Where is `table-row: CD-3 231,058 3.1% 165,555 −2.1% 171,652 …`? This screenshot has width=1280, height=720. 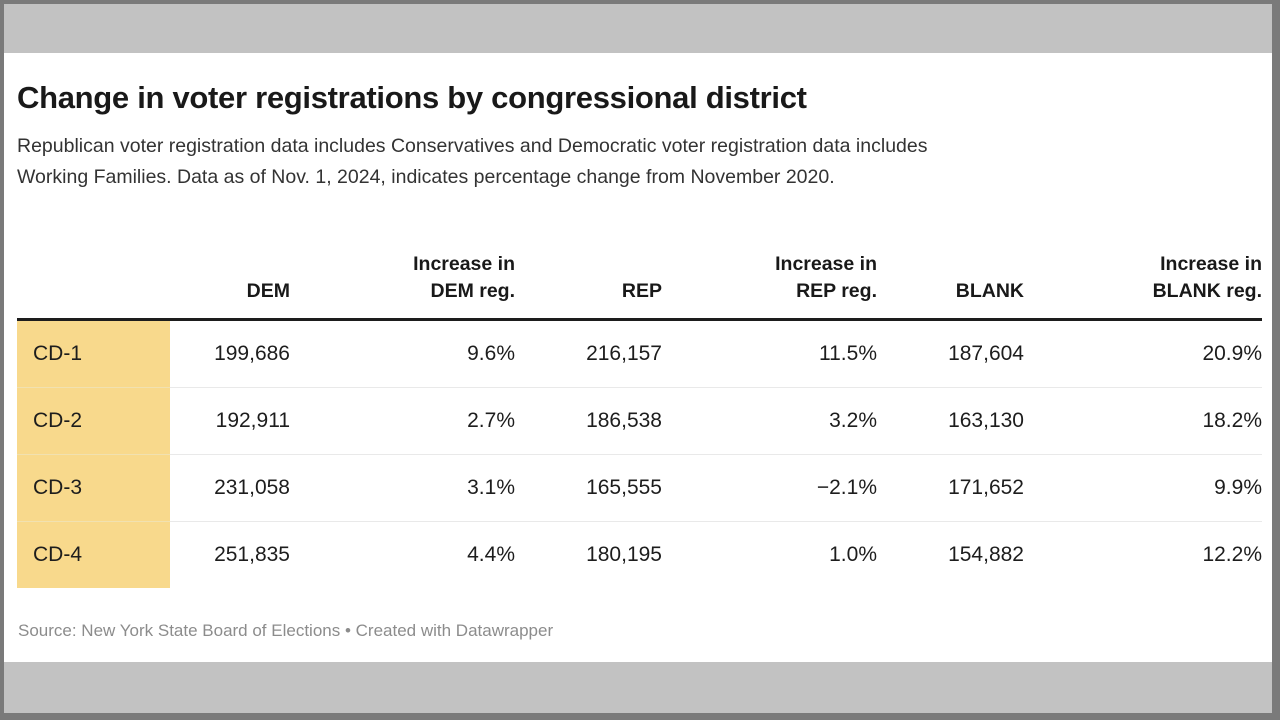
table-row: CD-3 231,058 3.1% 165,555 −2.1% 171,652 … is located at coordinates (639, 488).